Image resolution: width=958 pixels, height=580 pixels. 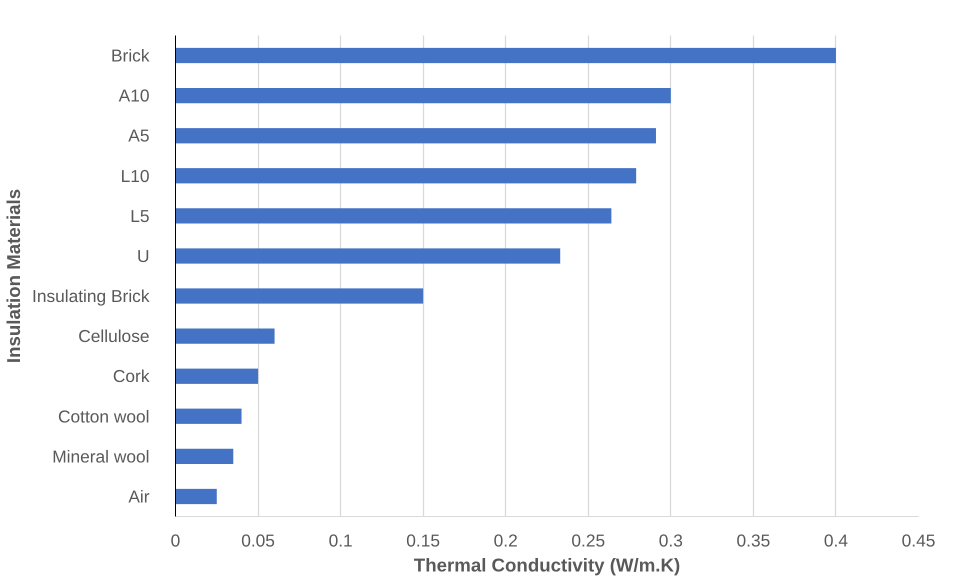 What do you see at coordinates (919, 540) in the screenshot?
I see `x-tick-label: 0.45` at bounding box center [919, 540].